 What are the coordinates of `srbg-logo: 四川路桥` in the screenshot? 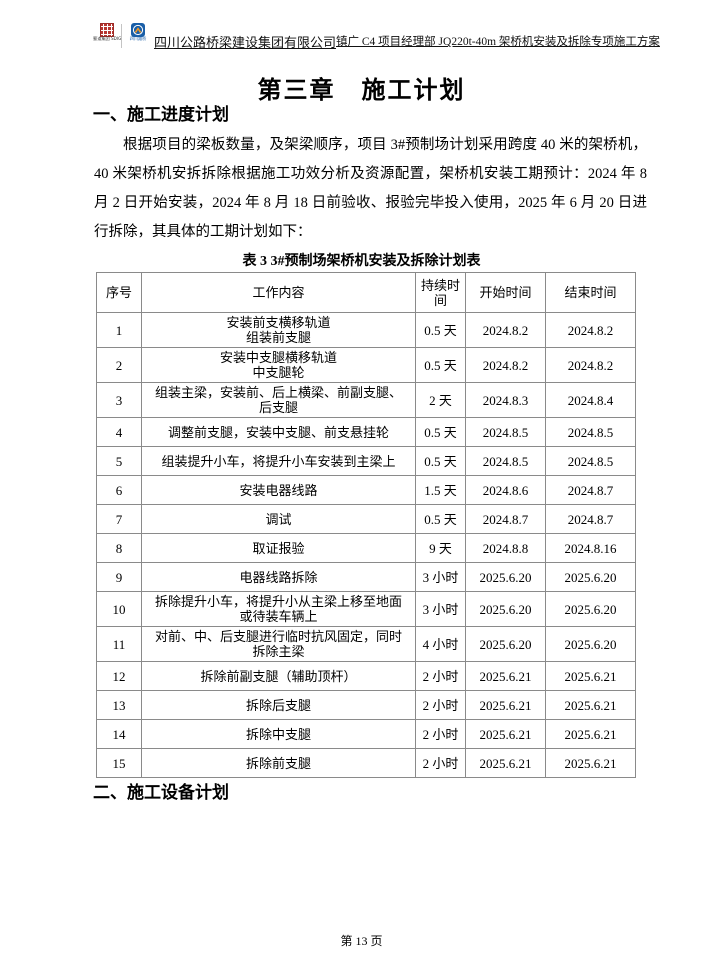 It's located at (138, 34).